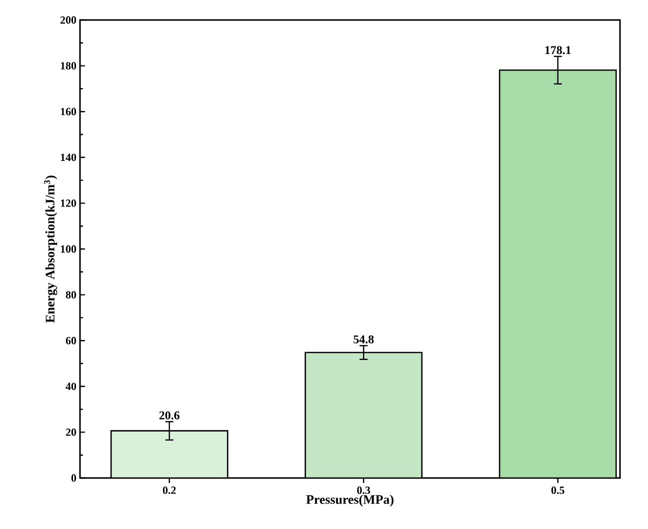 This screenshot has height=529, width=648. What do you see at coordinates (68, 112) in the screenshot?
I see `y-tick-label: 160` at bounding box center [68, 112].